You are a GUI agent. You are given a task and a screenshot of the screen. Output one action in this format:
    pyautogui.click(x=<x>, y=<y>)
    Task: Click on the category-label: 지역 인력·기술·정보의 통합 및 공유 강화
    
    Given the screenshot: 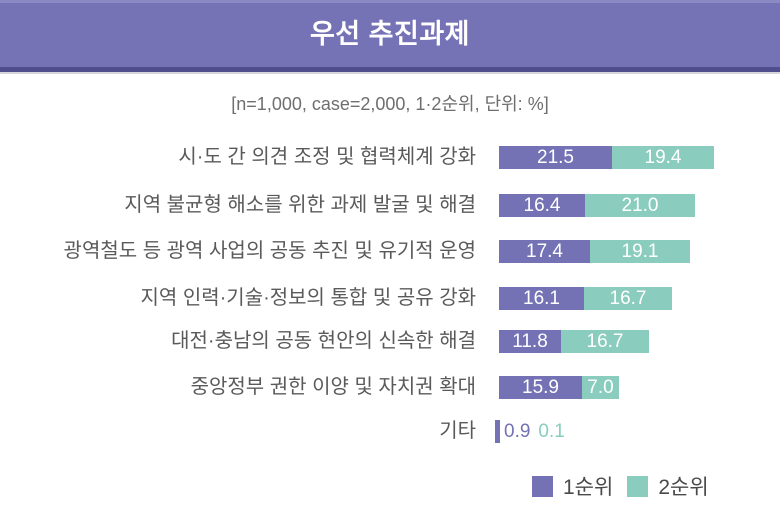 What is the action you would take?
    pyautogui.click(x=308, y=298)
    